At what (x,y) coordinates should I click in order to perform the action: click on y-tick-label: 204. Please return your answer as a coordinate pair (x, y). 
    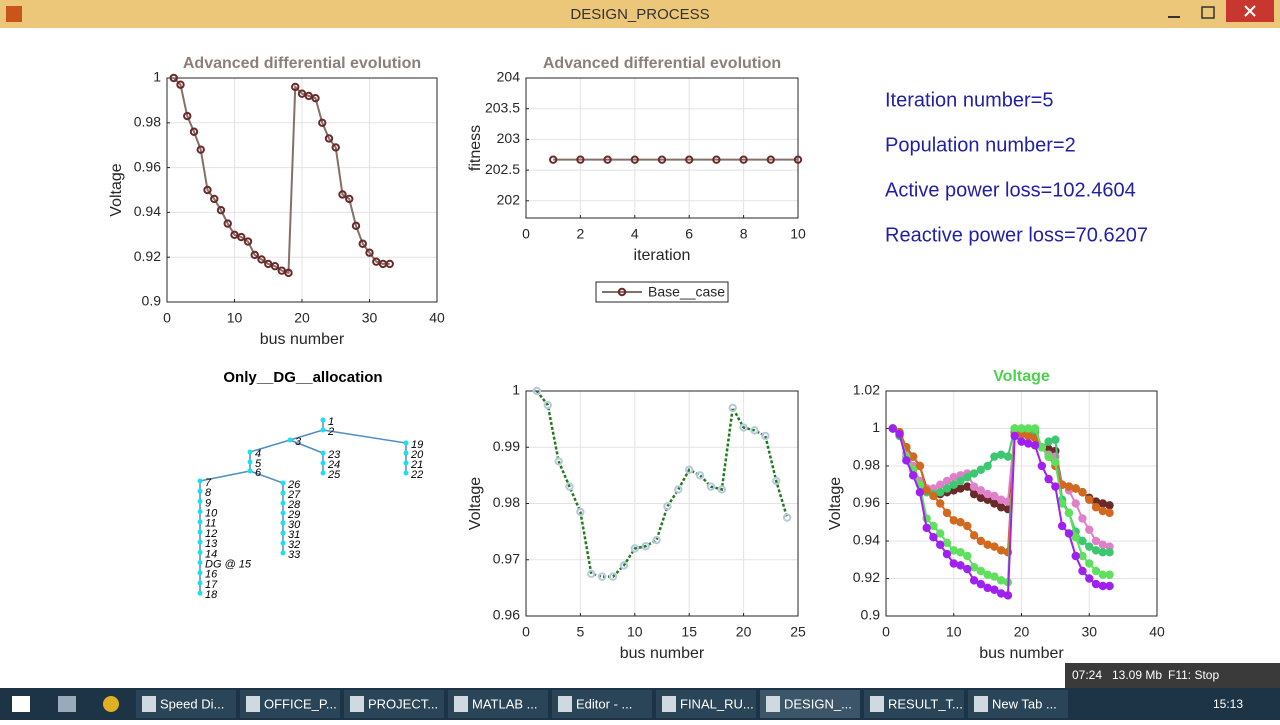
    Looking at the image, I should click on (509, 77).